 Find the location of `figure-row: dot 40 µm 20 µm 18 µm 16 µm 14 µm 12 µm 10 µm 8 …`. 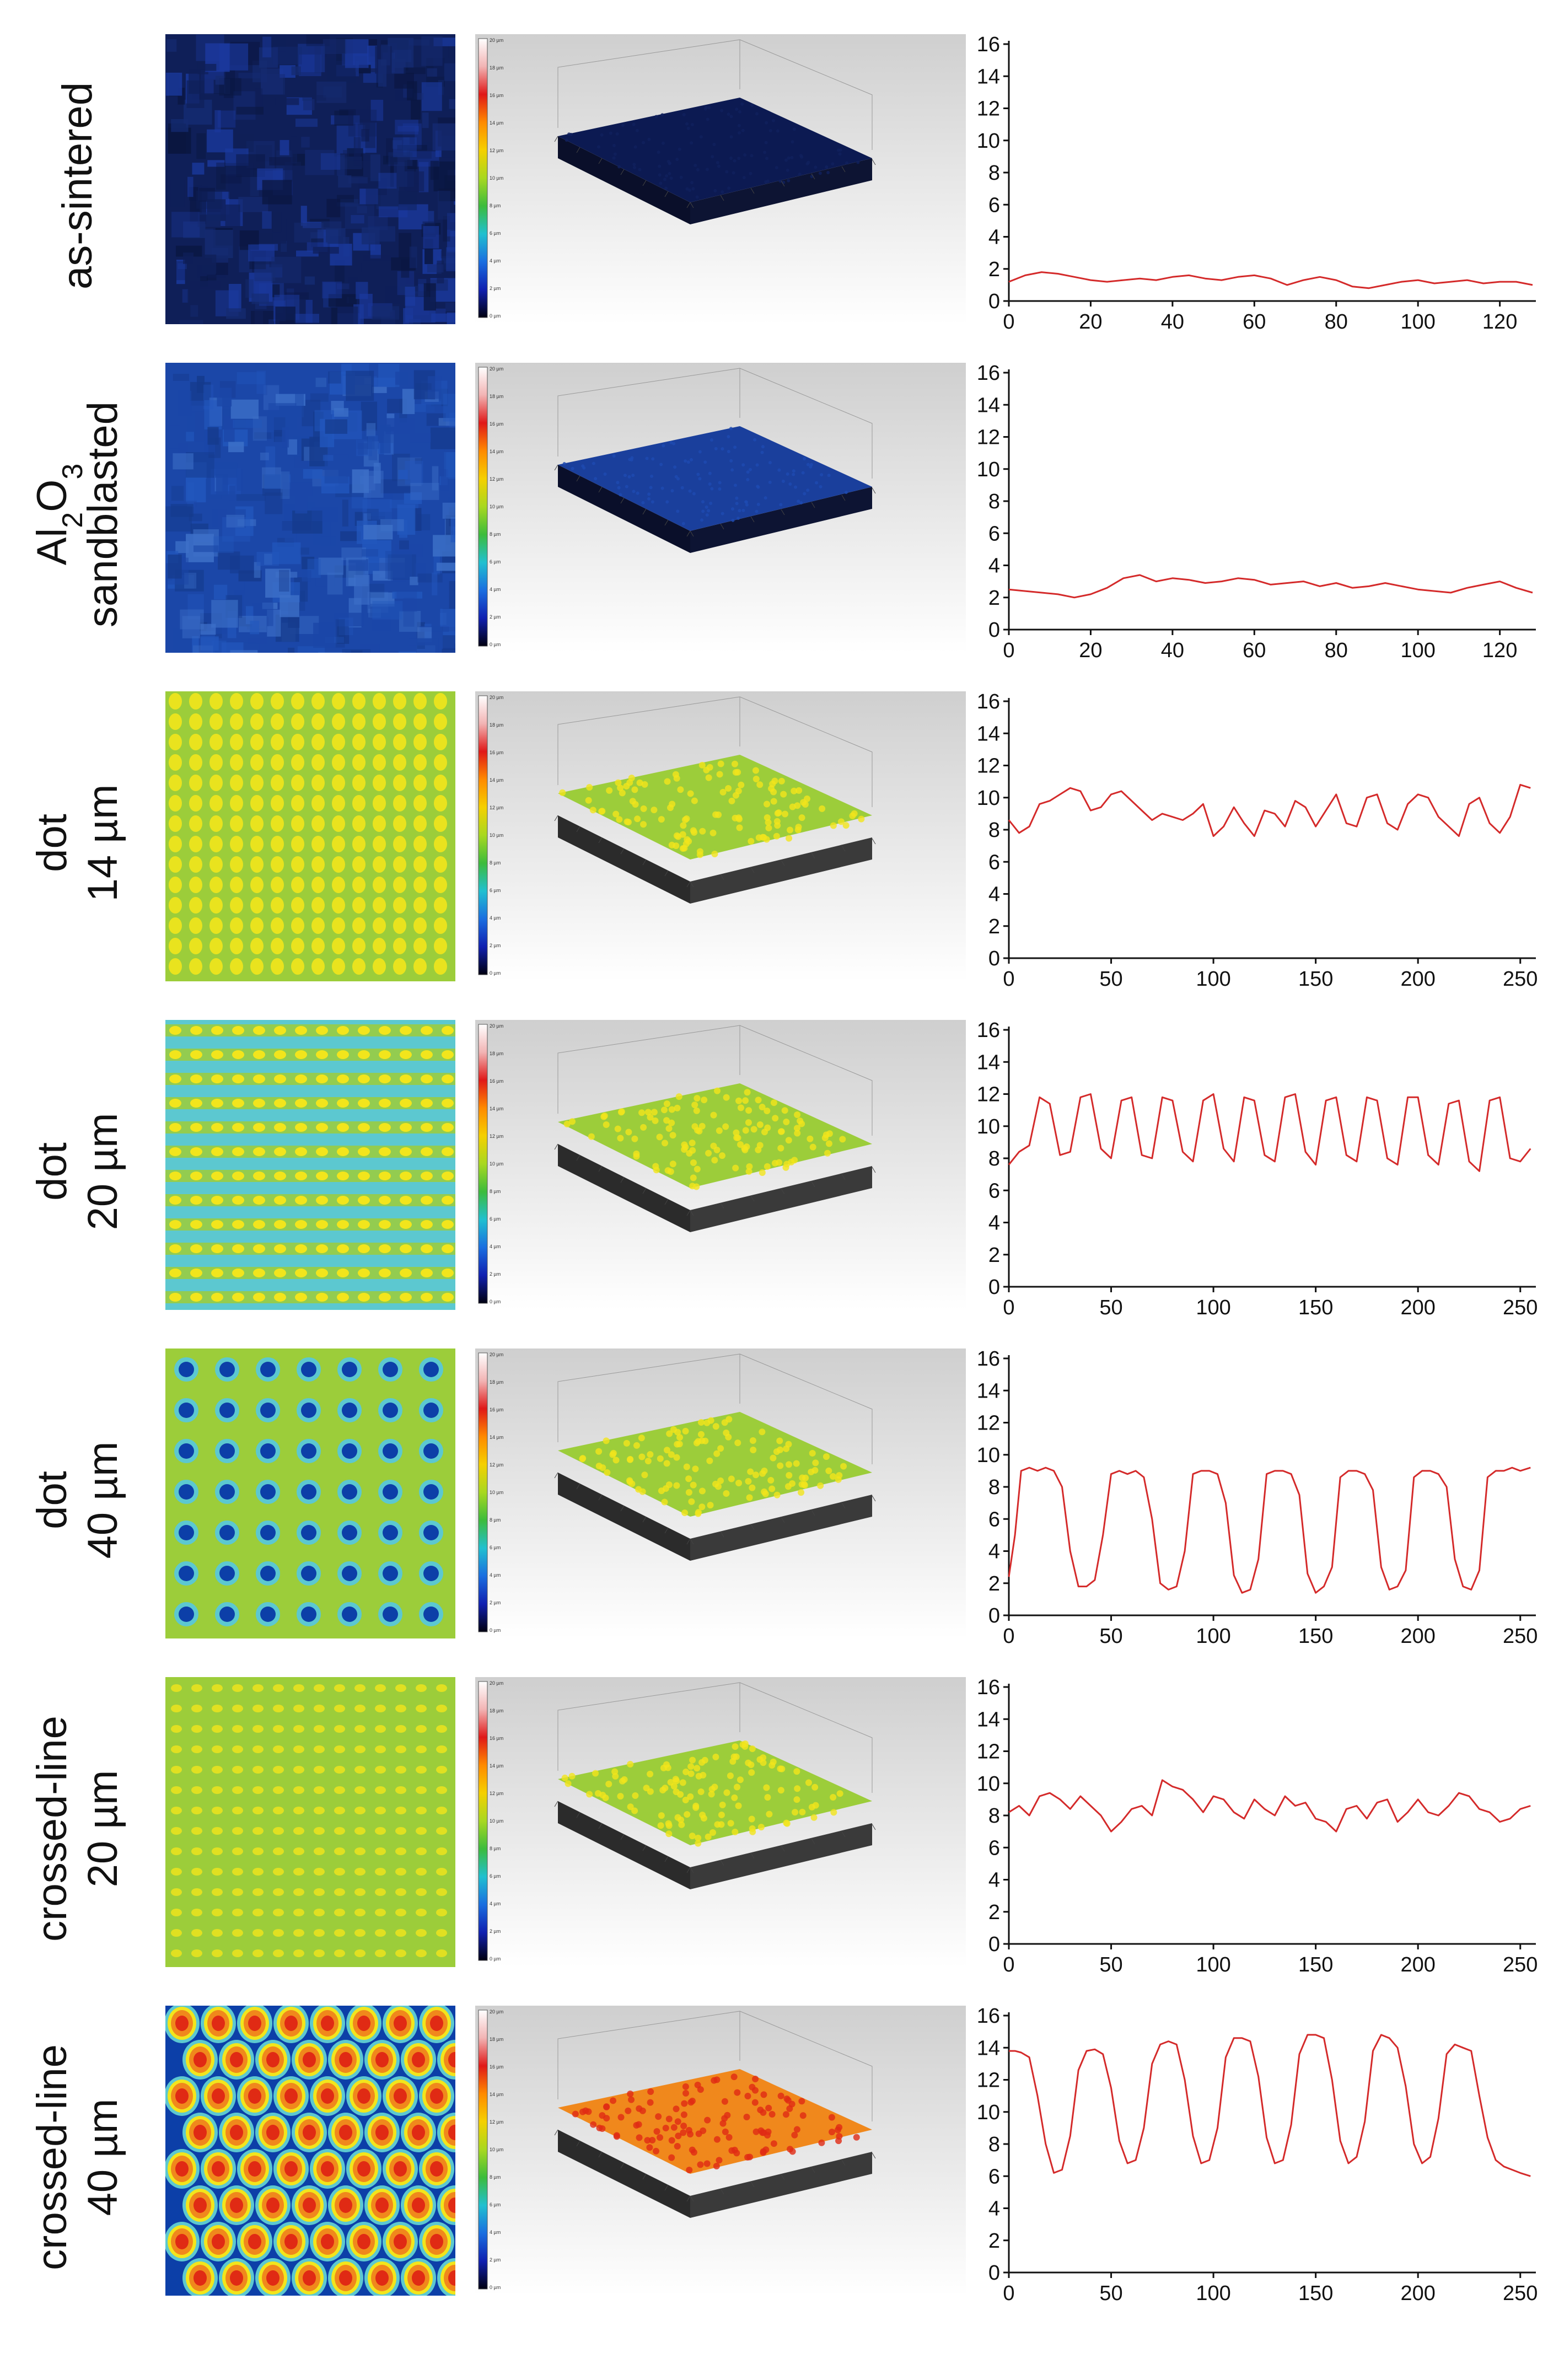

figure-row: dot 40 µm 20 µm 18 µm 16 µm 14 µm 12 µm 10 µm 8 … is located at coordinates (774, 1500).